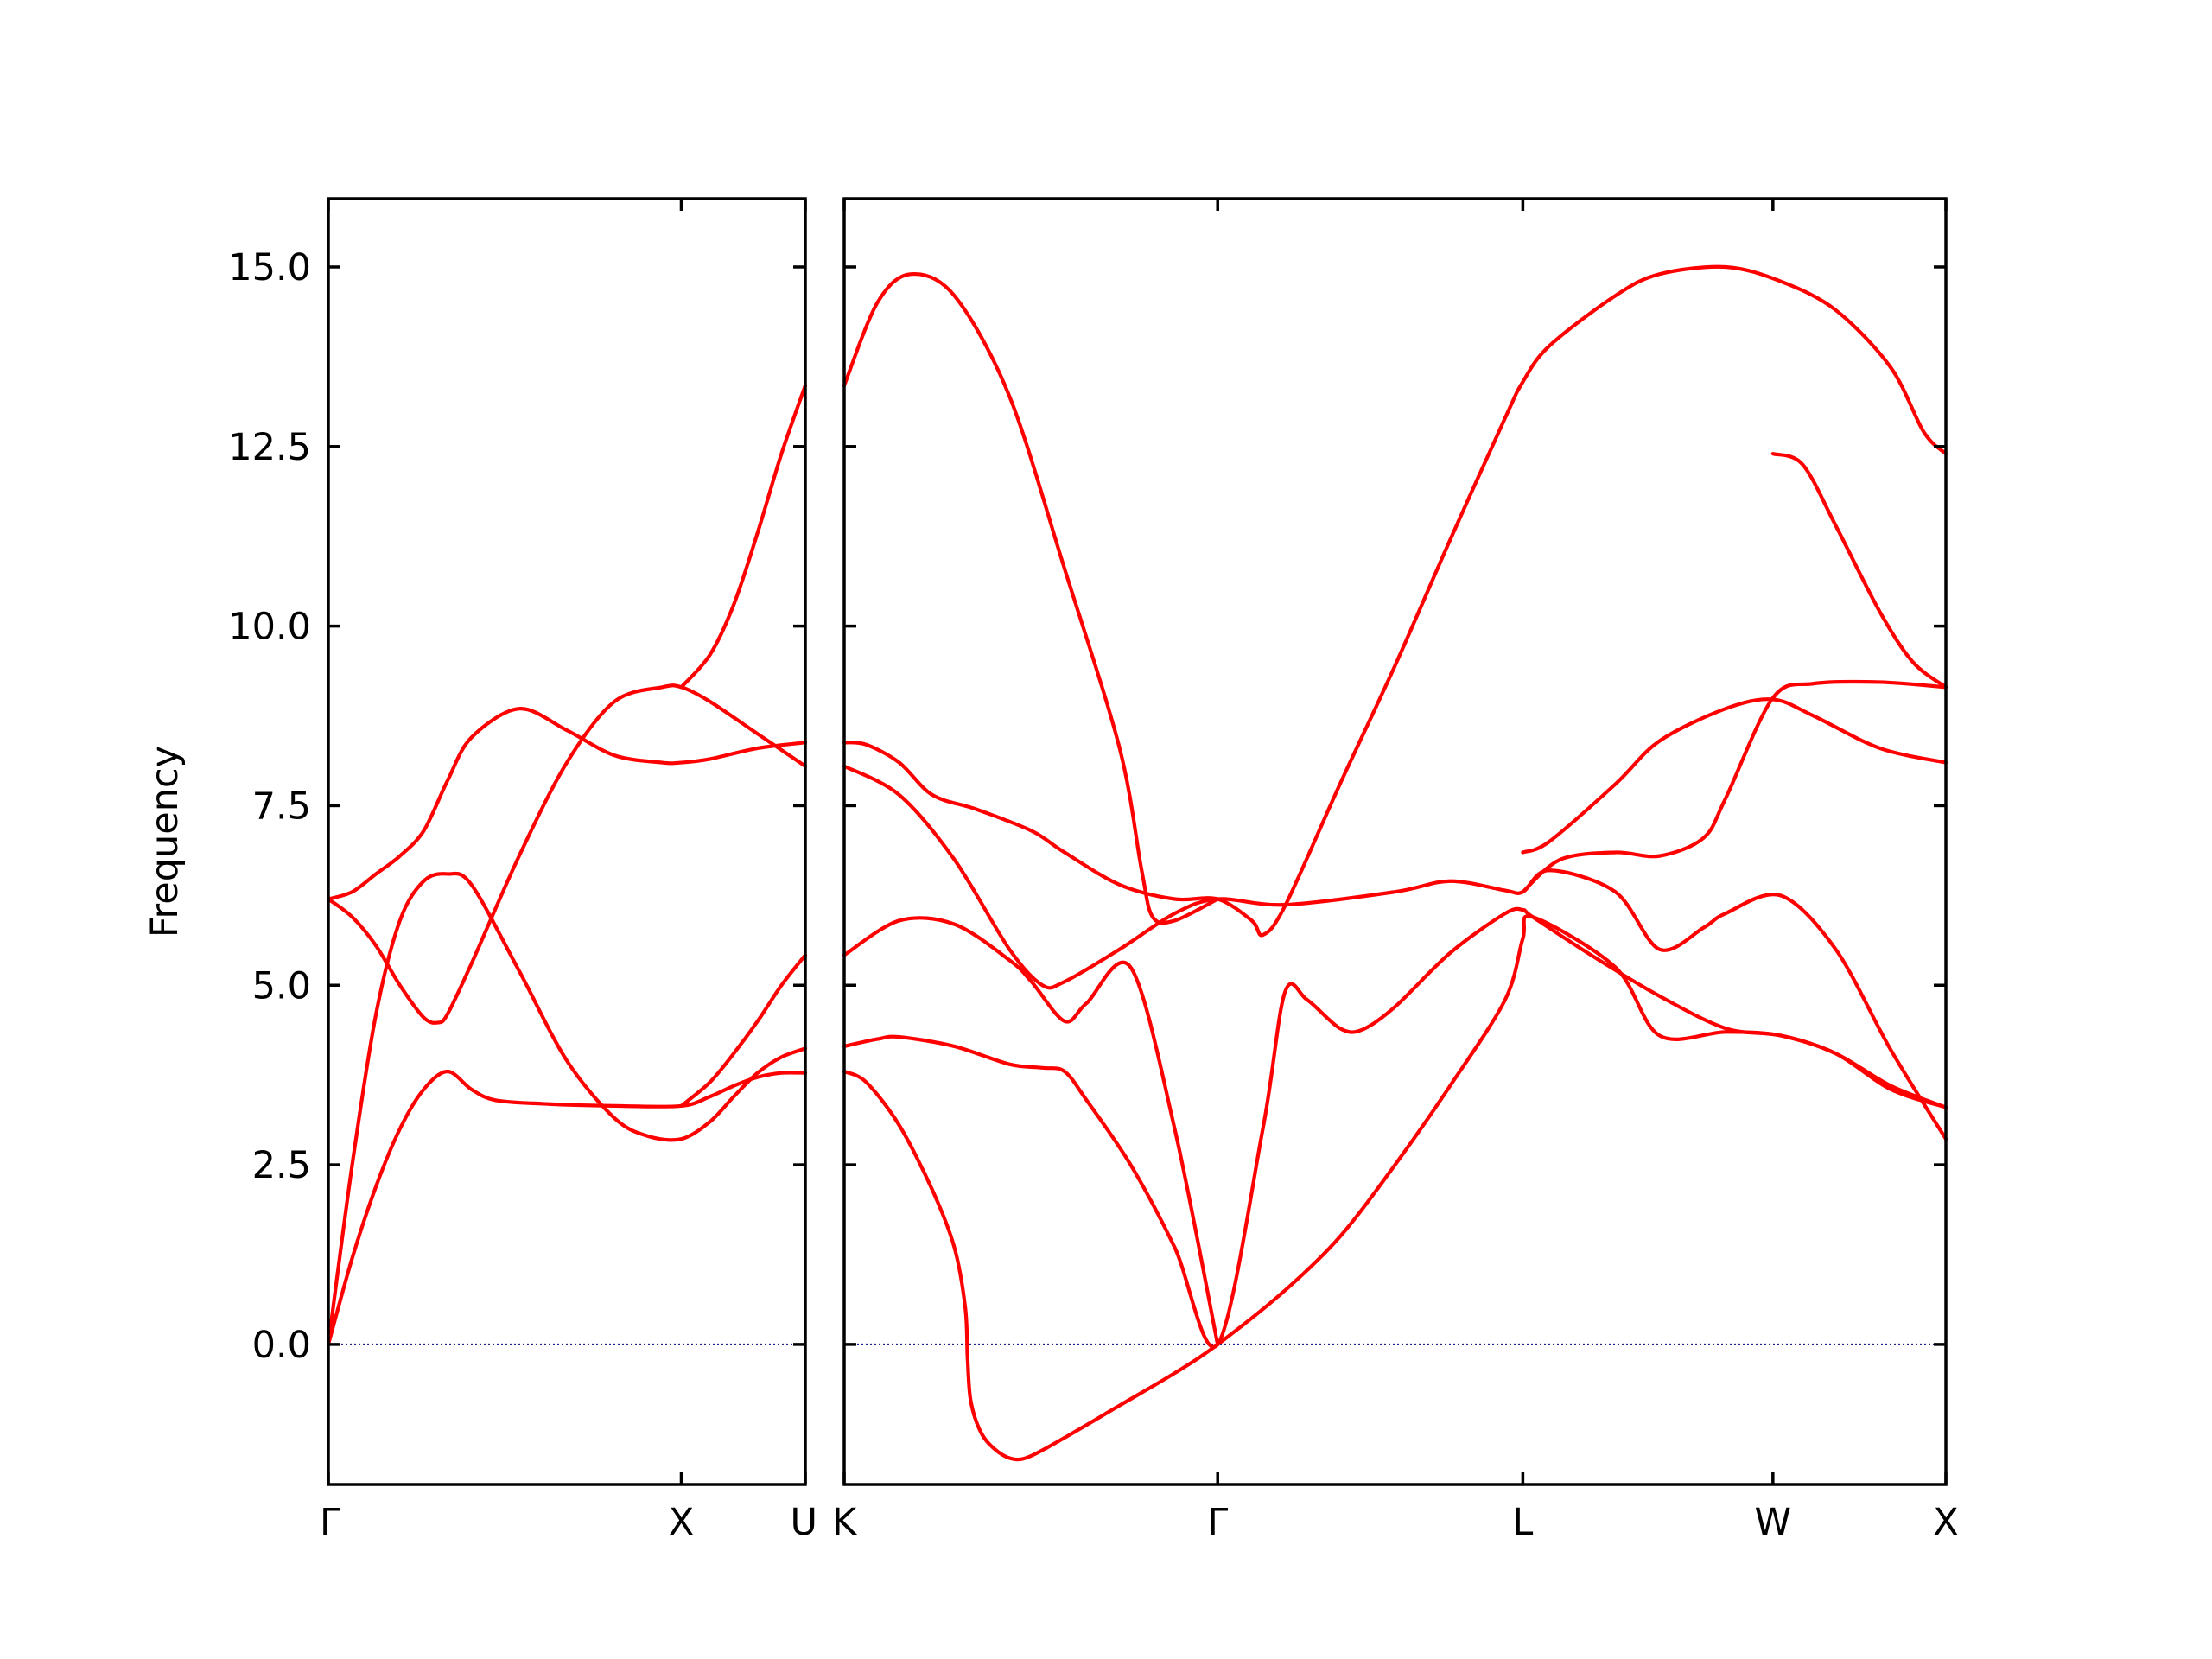 This screenshot has height=1659, width=2212. Describe the element at coordinates (269, 448) in the screenshot. I see `y-tick-label: 12.5` at that location.